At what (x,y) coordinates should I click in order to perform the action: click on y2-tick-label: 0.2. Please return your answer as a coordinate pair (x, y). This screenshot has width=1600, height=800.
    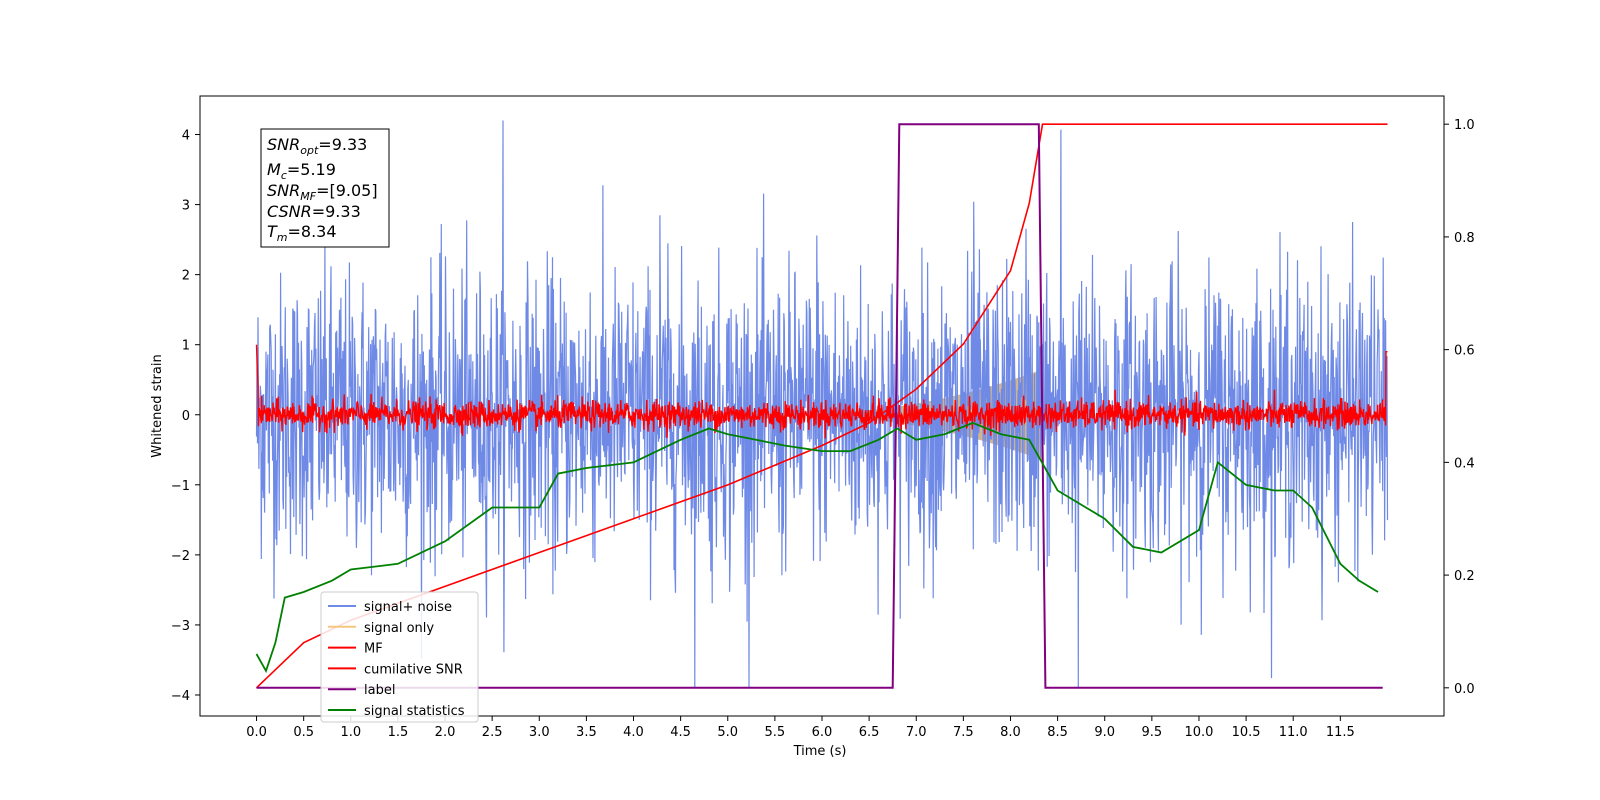
    Looking at the image, I should click on (1464, 576).